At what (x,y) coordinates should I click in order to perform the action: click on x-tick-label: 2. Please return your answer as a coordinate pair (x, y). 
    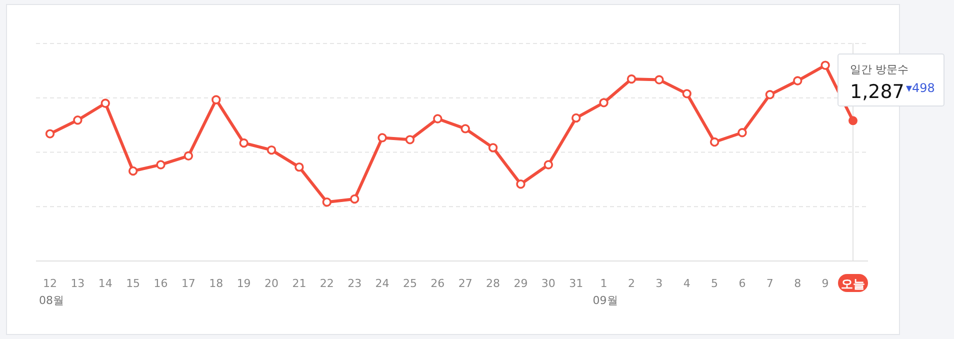
    Looking at the image, I should click on (631, 283).